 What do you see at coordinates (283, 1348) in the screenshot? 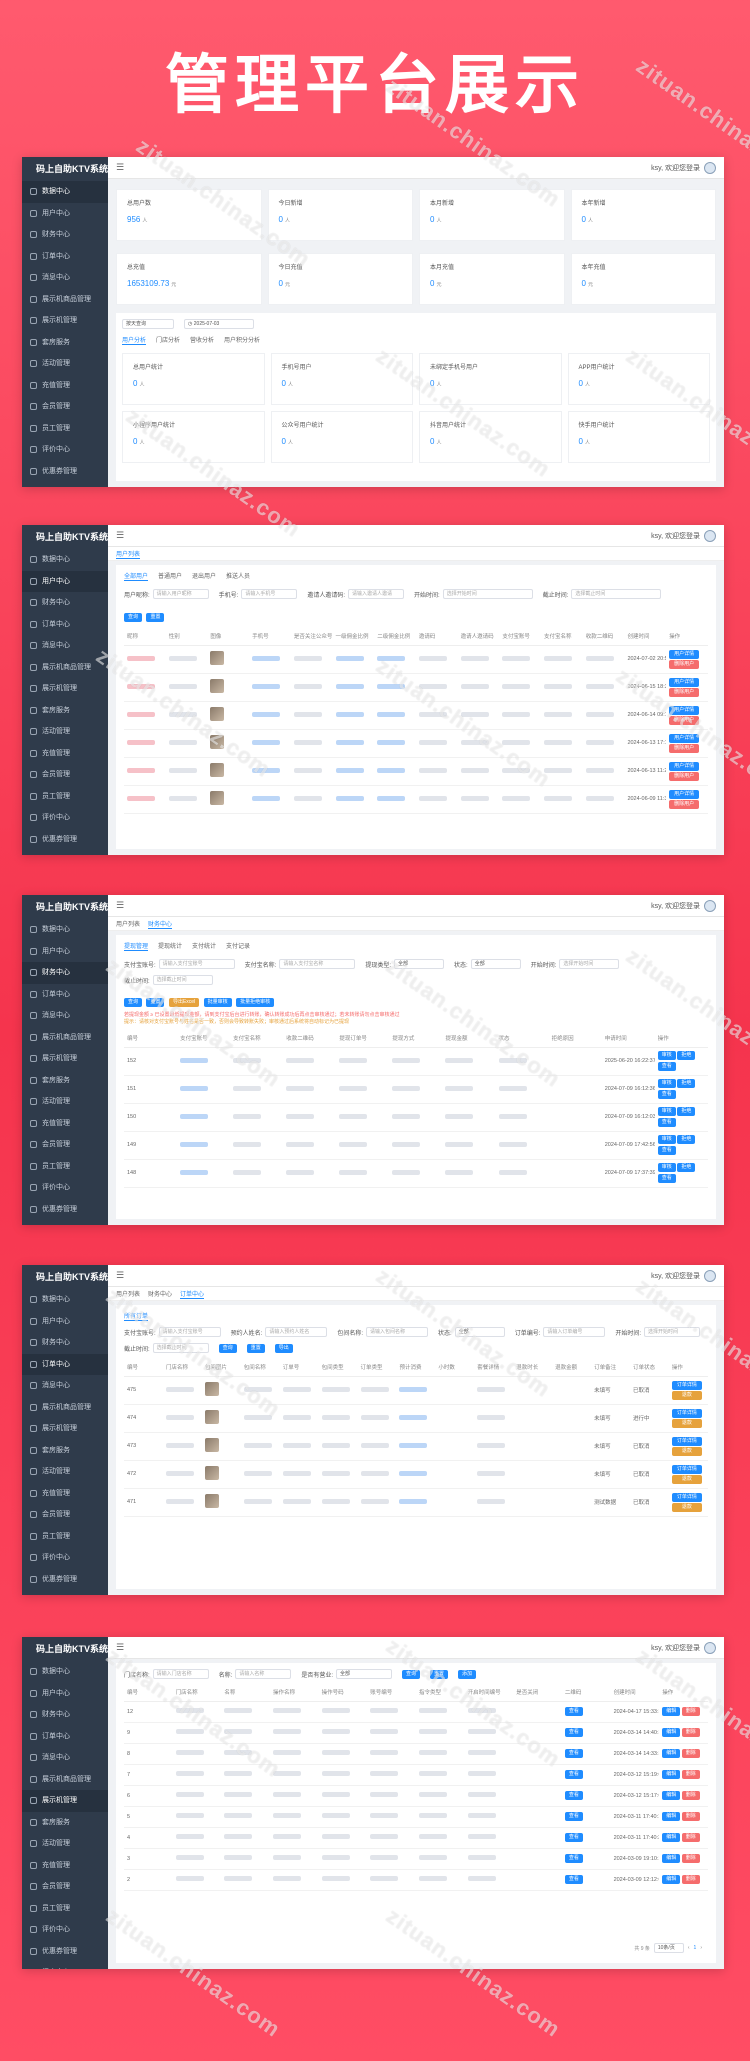
I see `export-button: 导出` at bounding box center [283, 1348].